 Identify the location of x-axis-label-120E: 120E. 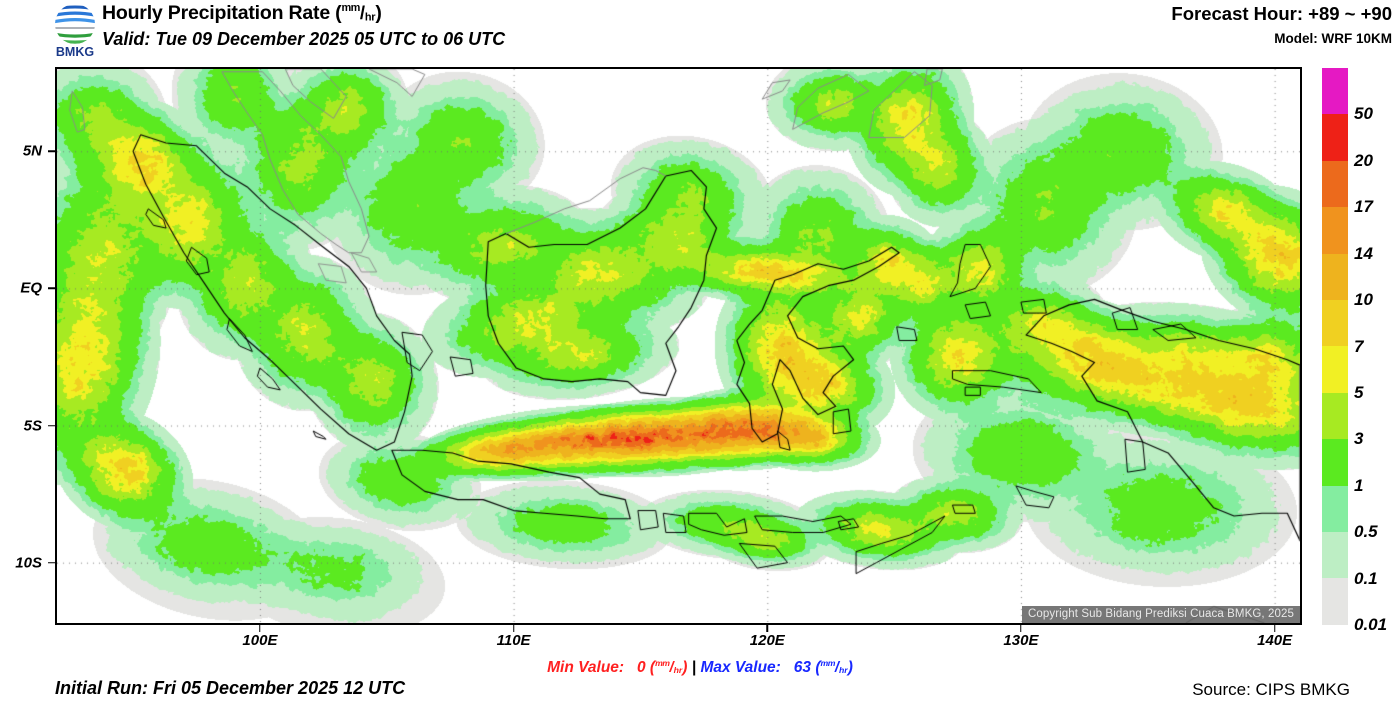
(767, 640).